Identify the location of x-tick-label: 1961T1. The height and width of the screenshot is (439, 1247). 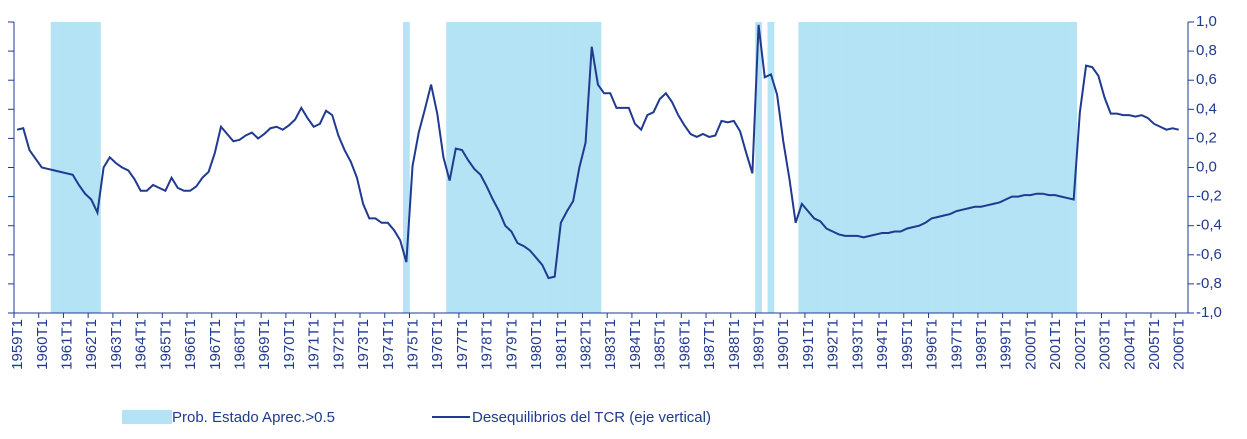
(66, 344).